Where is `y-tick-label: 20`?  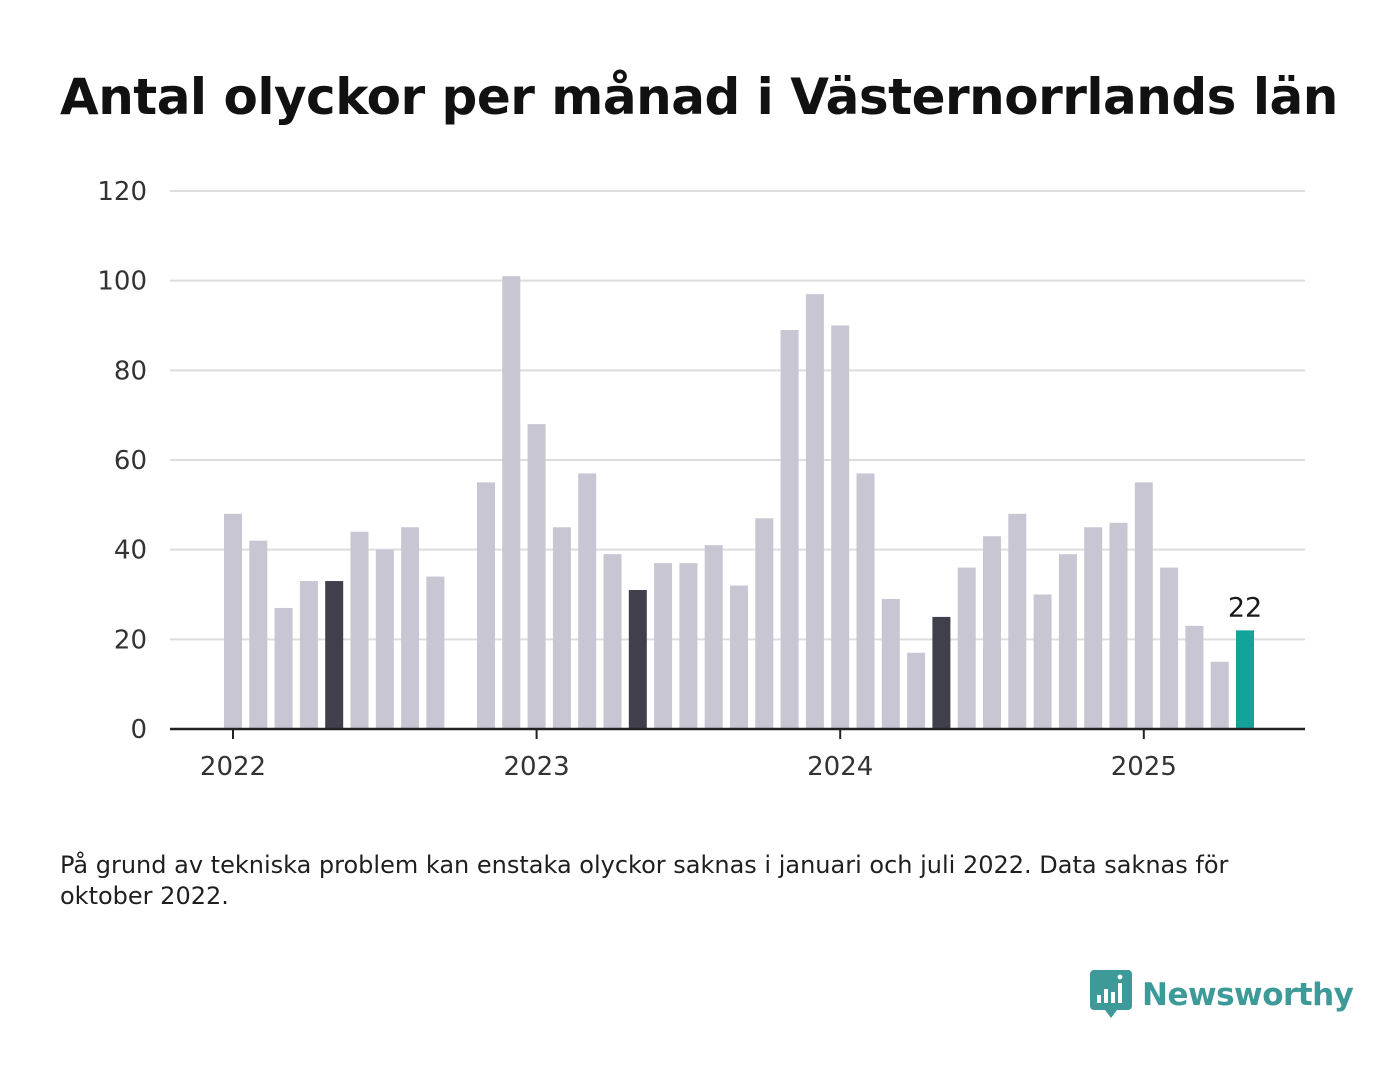 y-tick-label: 20 is located at coordinates (130, 640).